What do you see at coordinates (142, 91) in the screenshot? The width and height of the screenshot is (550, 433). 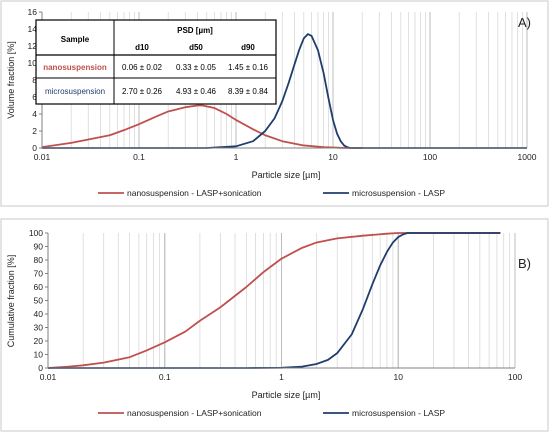 I see `psd-table-row-micro-d10: 2.70 ± 0.26` at bounding box center [142, 91].